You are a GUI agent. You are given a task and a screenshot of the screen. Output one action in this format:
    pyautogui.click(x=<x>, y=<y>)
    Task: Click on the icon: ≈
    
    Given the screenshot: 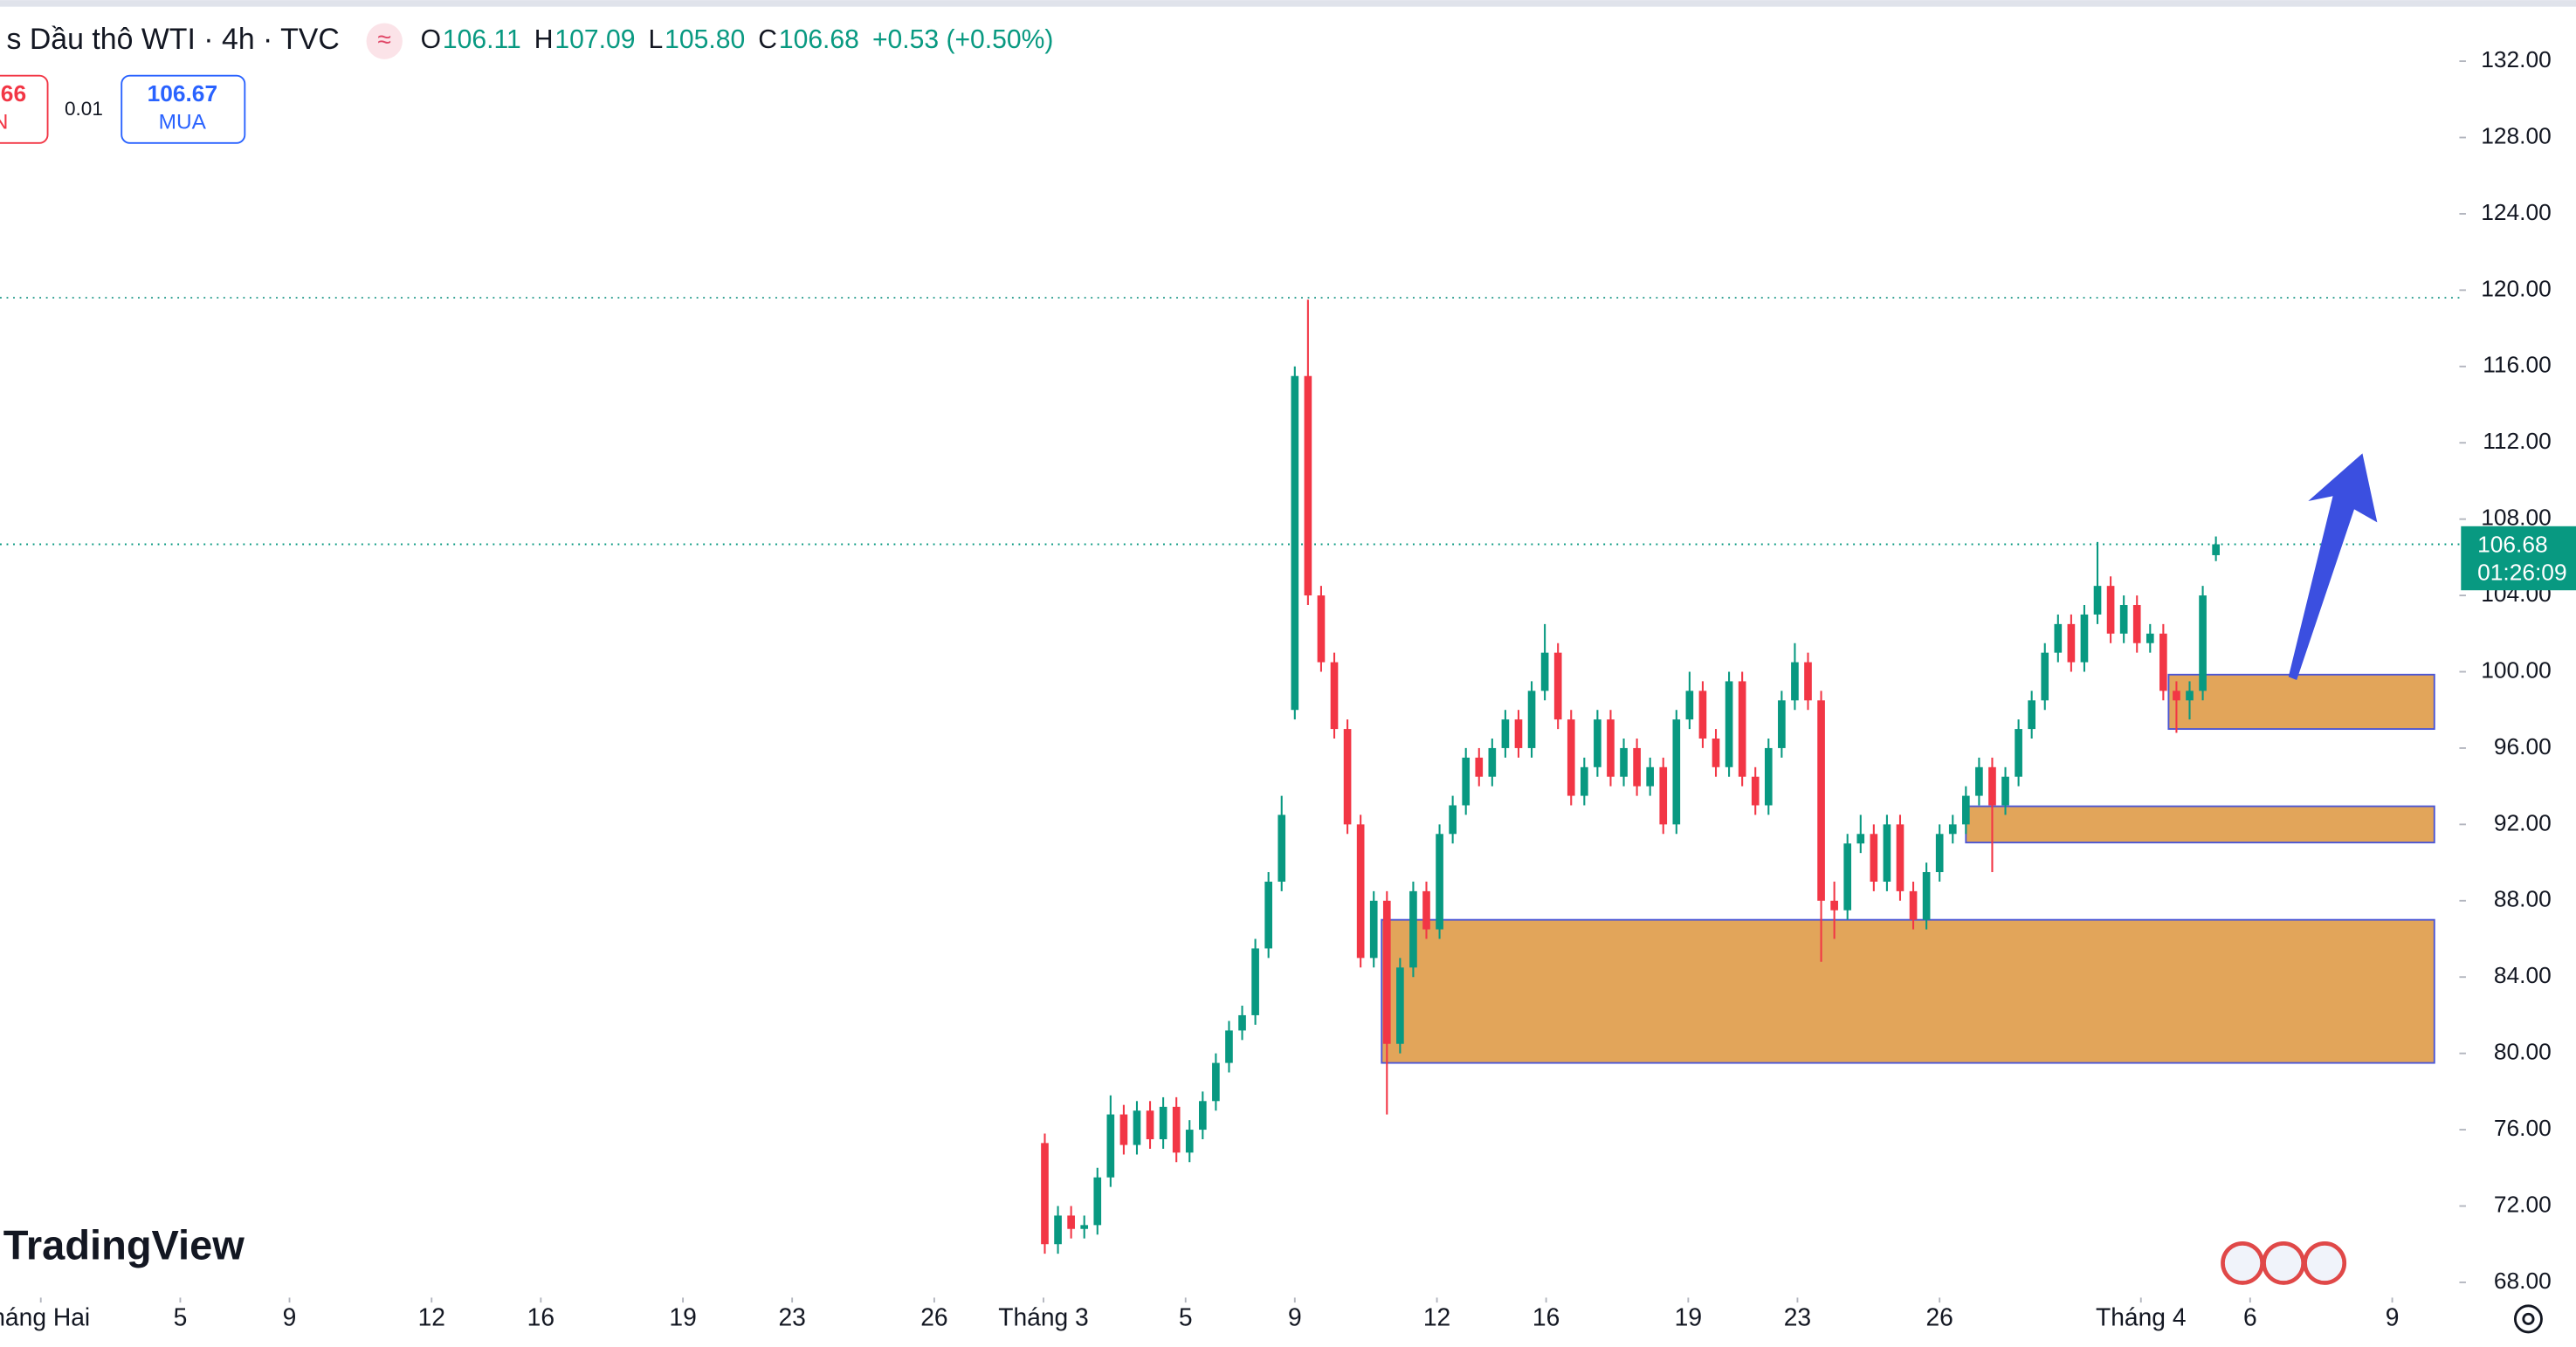 What is the action you would take?
    pyautogui.click(x=384, y=39)
    